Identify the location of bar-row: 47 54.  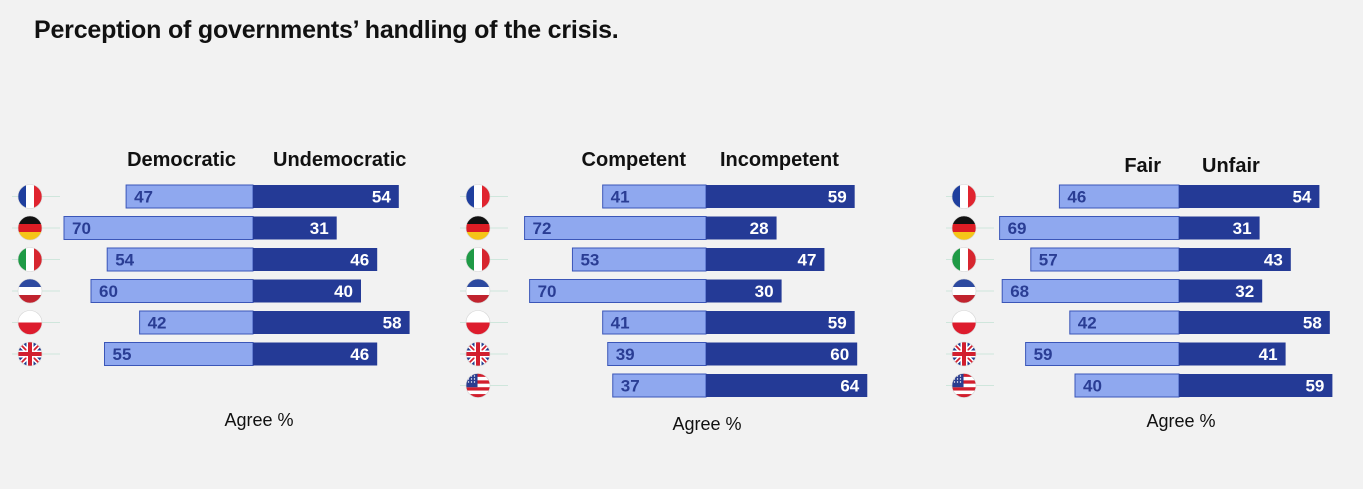
(205, 196).